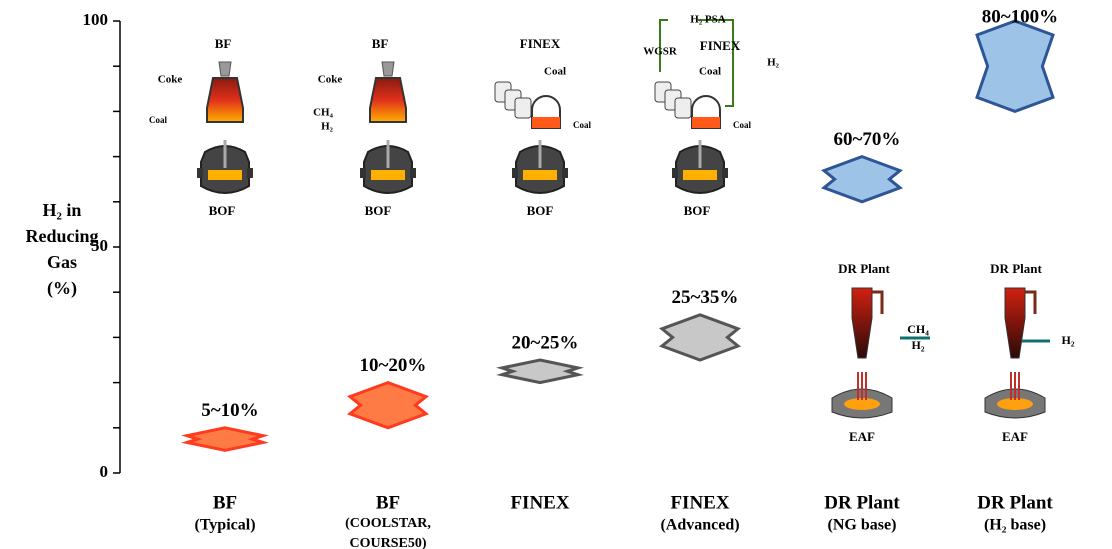 Image resolution: width=1112 pixels, height=549 pixels. I want to click on x-tick-label: (NG base), so click(862, 525).